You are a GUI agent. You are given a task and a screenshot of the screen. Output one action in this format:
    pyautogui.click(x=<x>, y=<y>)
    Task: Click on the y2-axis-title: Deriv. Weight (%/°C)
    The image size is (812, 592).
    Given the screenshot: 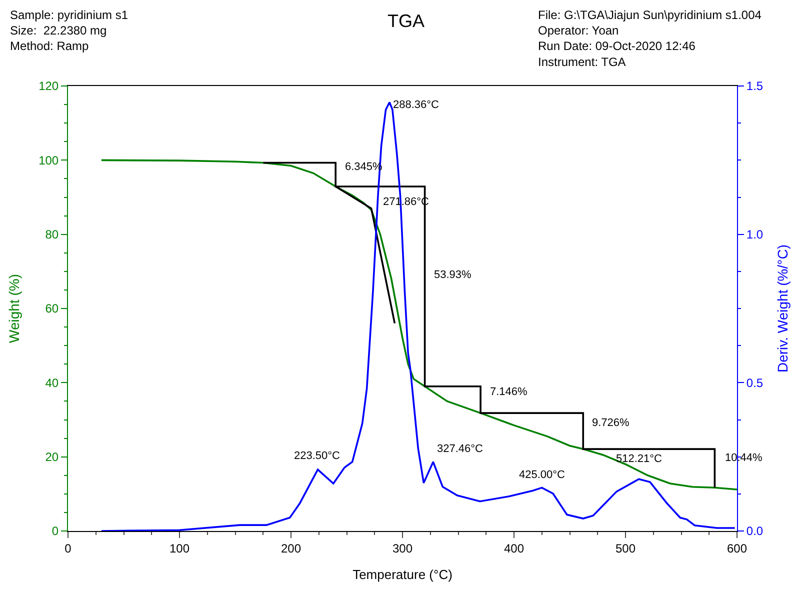 What is the action you would take?
    pyautogui.click(x=782, y=308)
    